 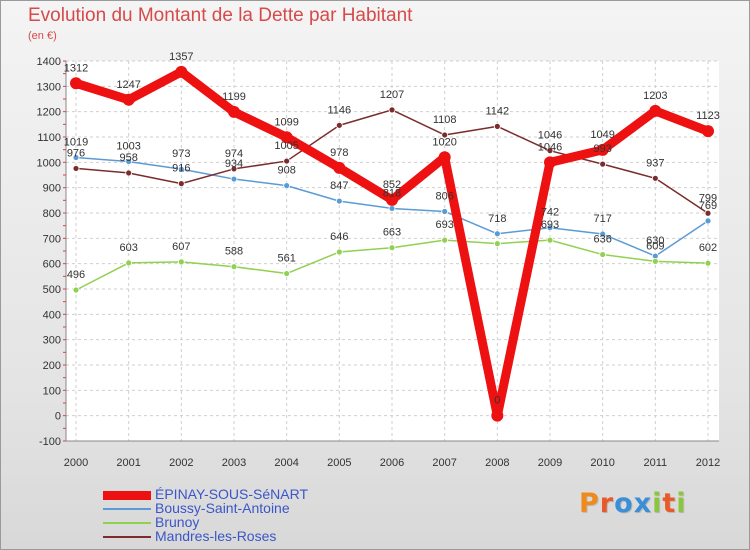 What do you see at coordinates (392, 185) in the screenshot?
I see `data-label: 852` at bounding box center [392, 185].